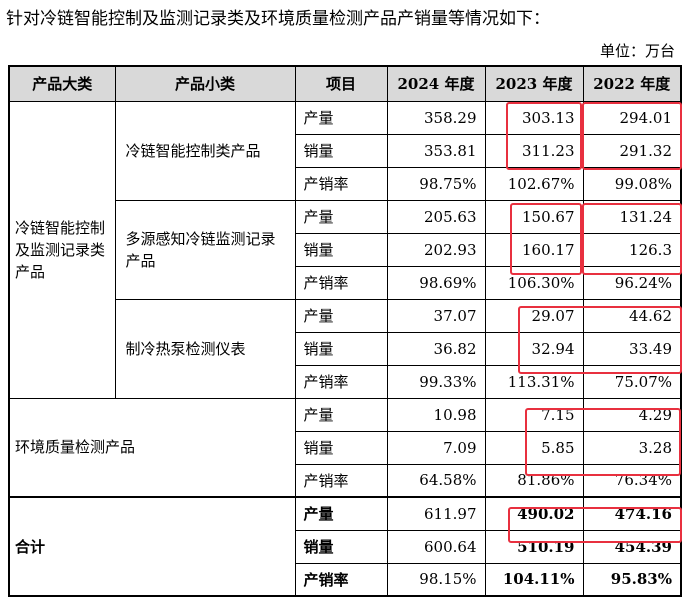 The height and width of the screenshot is (614, 683). I want to click on value-2022: 44.62, so click(632, 315).